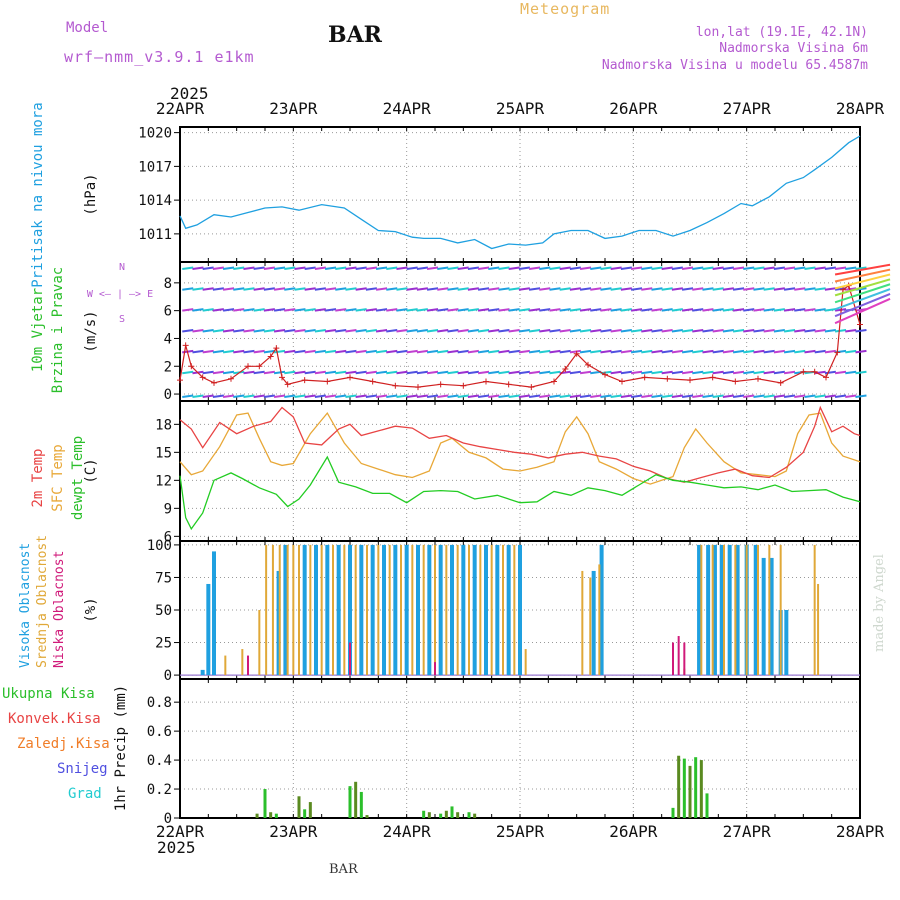 This screenshot has height=900, width=900. What do you see at coordinates (155, 167) in the screenshot?
I see `y-tick-label: 1017` at bounding box center [155, 167].